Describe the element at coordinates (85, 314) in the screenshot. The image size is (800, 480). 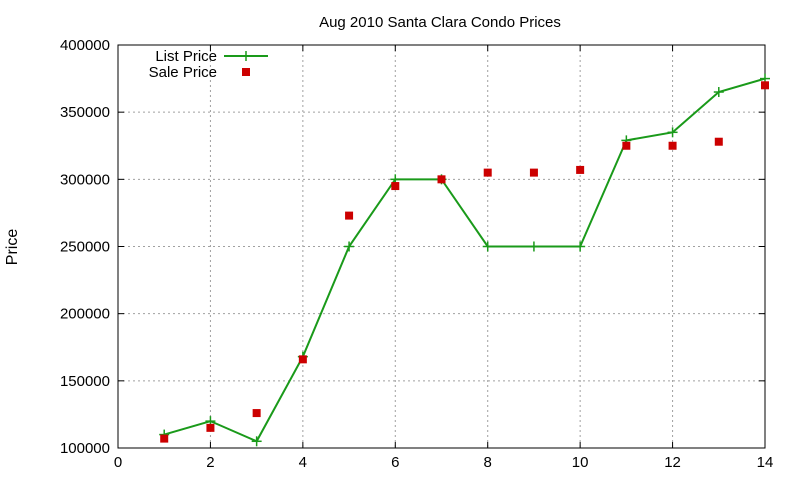
I see `y-tick-label: 200000` at that location.